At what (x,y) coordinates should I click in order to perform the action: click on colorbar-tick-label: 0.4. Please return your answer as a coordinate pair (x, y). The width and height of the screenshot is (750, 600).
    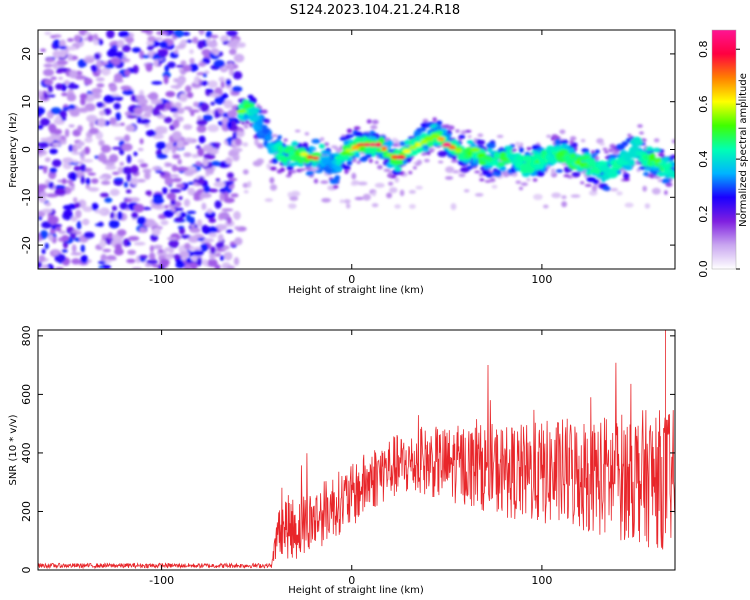
    Looking at the image, I should click on (703, 159).